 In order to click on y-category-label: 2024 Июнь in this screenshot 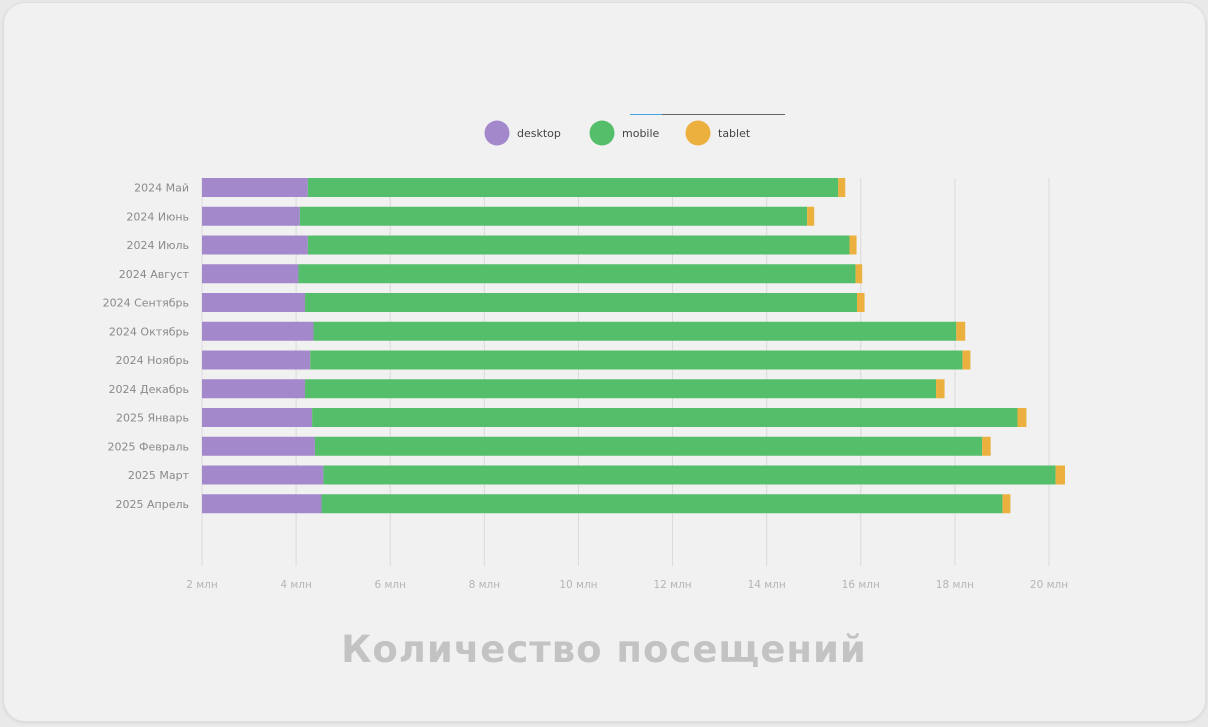, I will do `click(157, 216)`.